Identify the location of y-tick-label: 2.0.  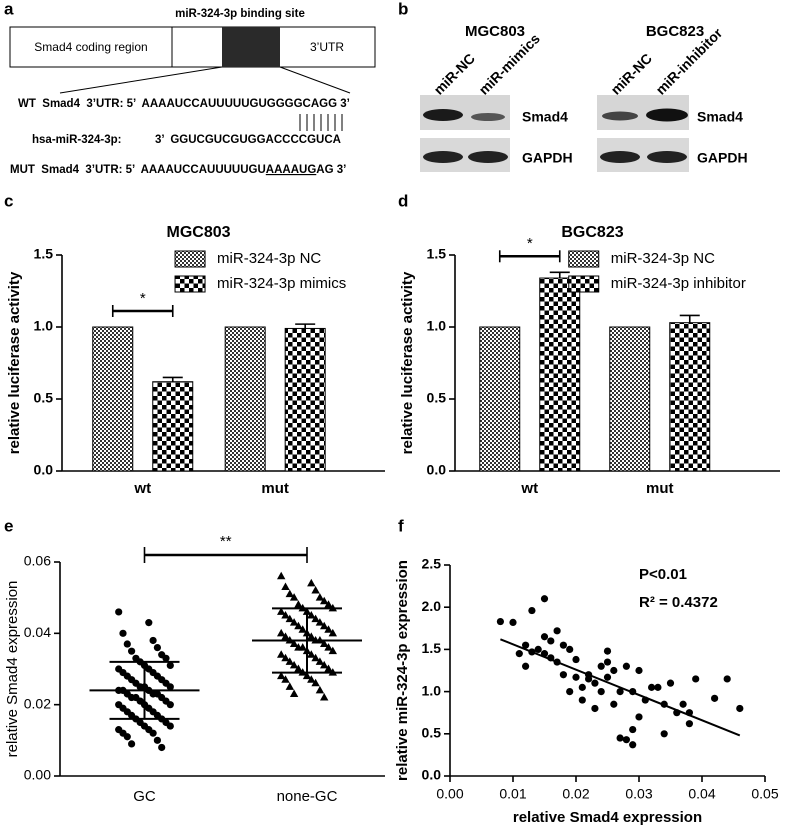
(432, 606).